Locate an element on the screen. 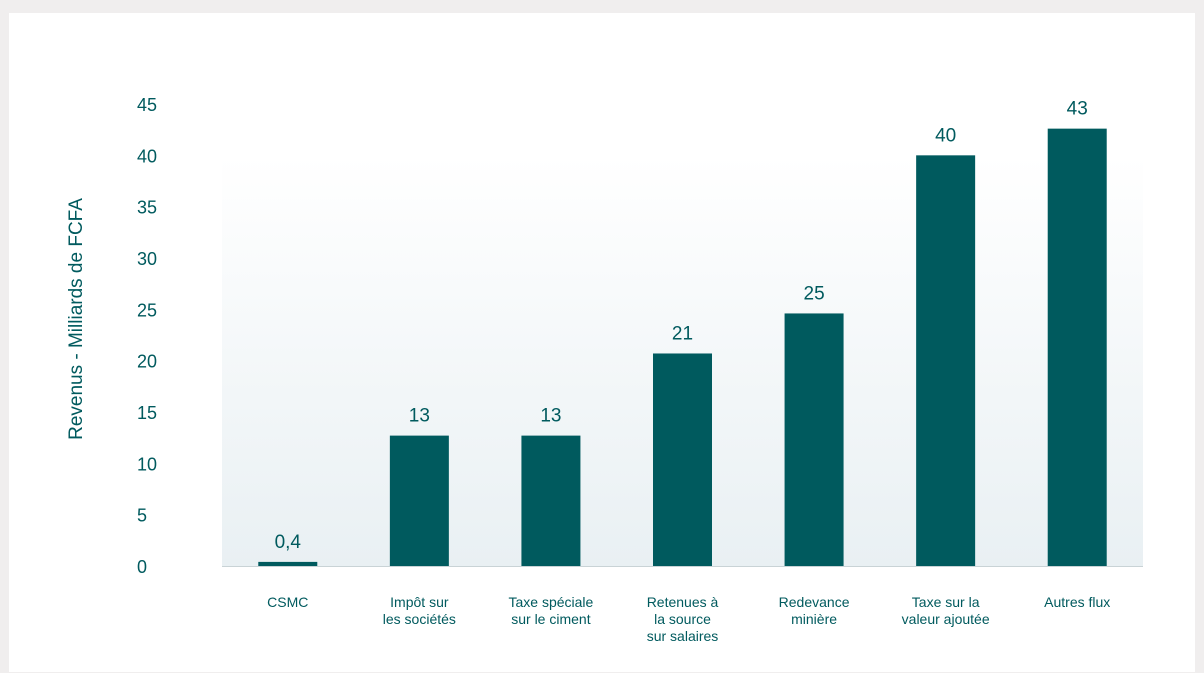 The width and height of the screenshot is (1204, 673). category-label: Taxe sur la valeur ajoutée is located at coordinates (946, 610).